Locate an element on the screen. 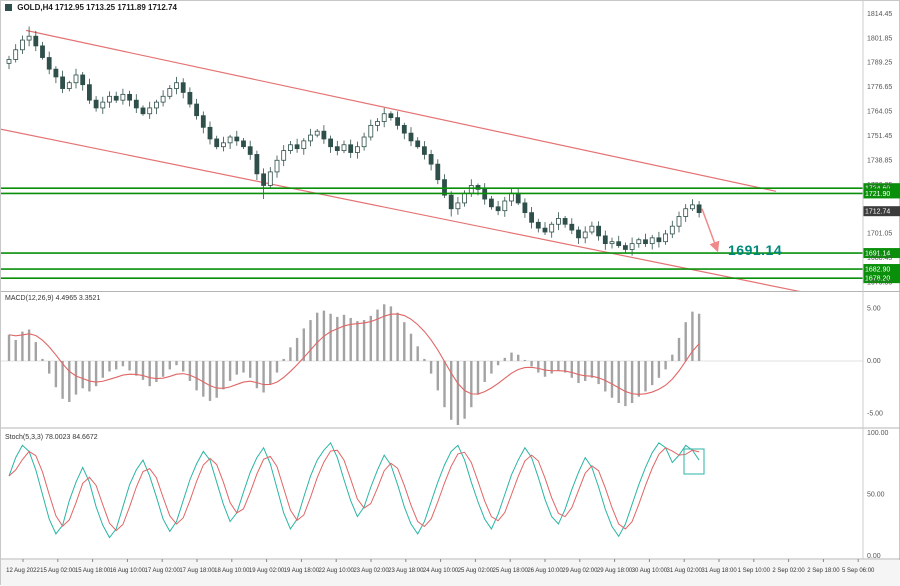 The height and width of the screenshot is (586, 900). svg-text: 5.00 is located at coordinates (874, 308).